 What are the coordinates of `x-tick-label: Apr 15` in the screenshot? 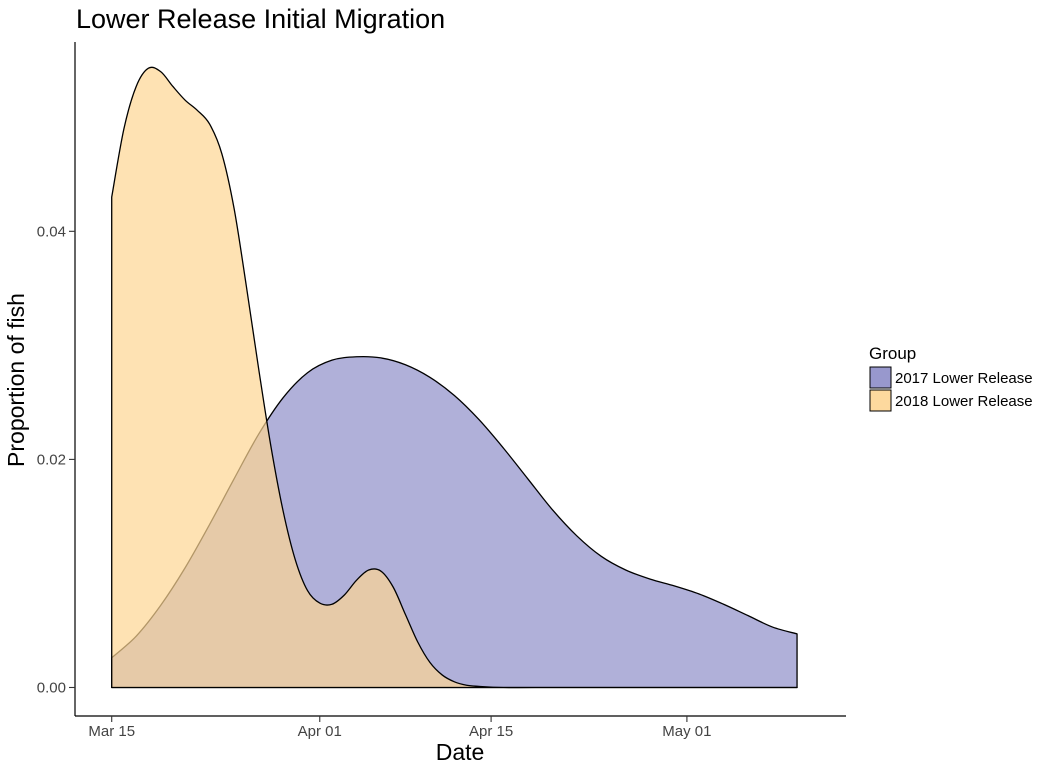 It's located at (491, 731).